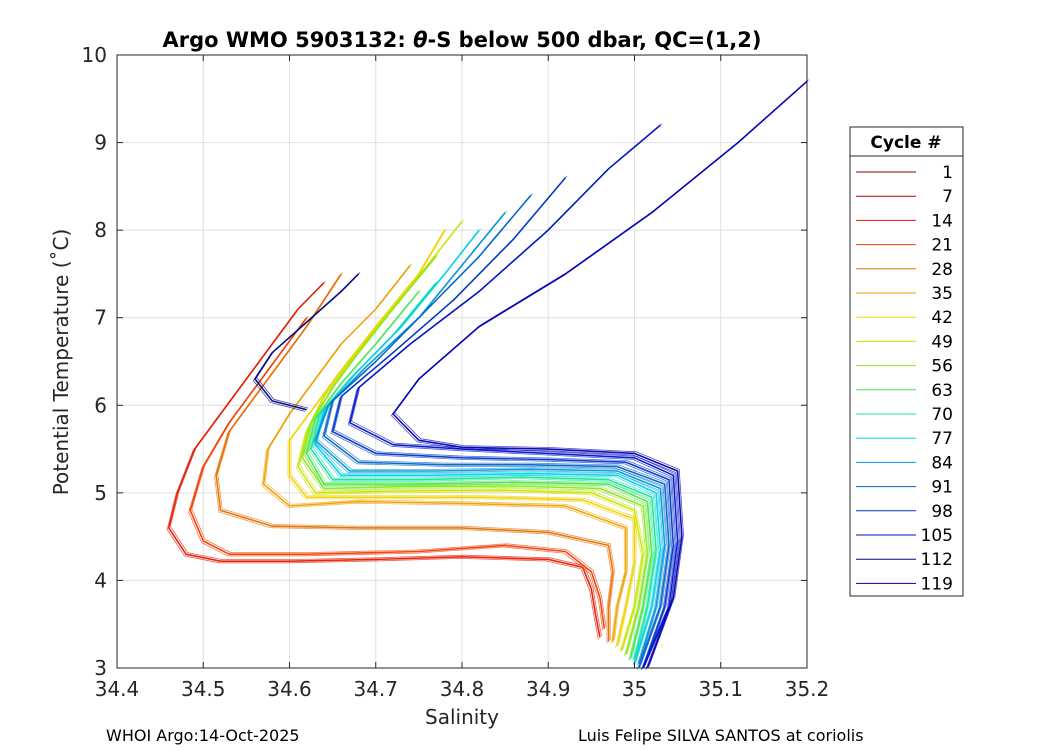 The height and width of the screenshot is (750, 1050). Describe the element at coordinates (942, 221) in the screenshot. I see `legend-label: 14` at that location.